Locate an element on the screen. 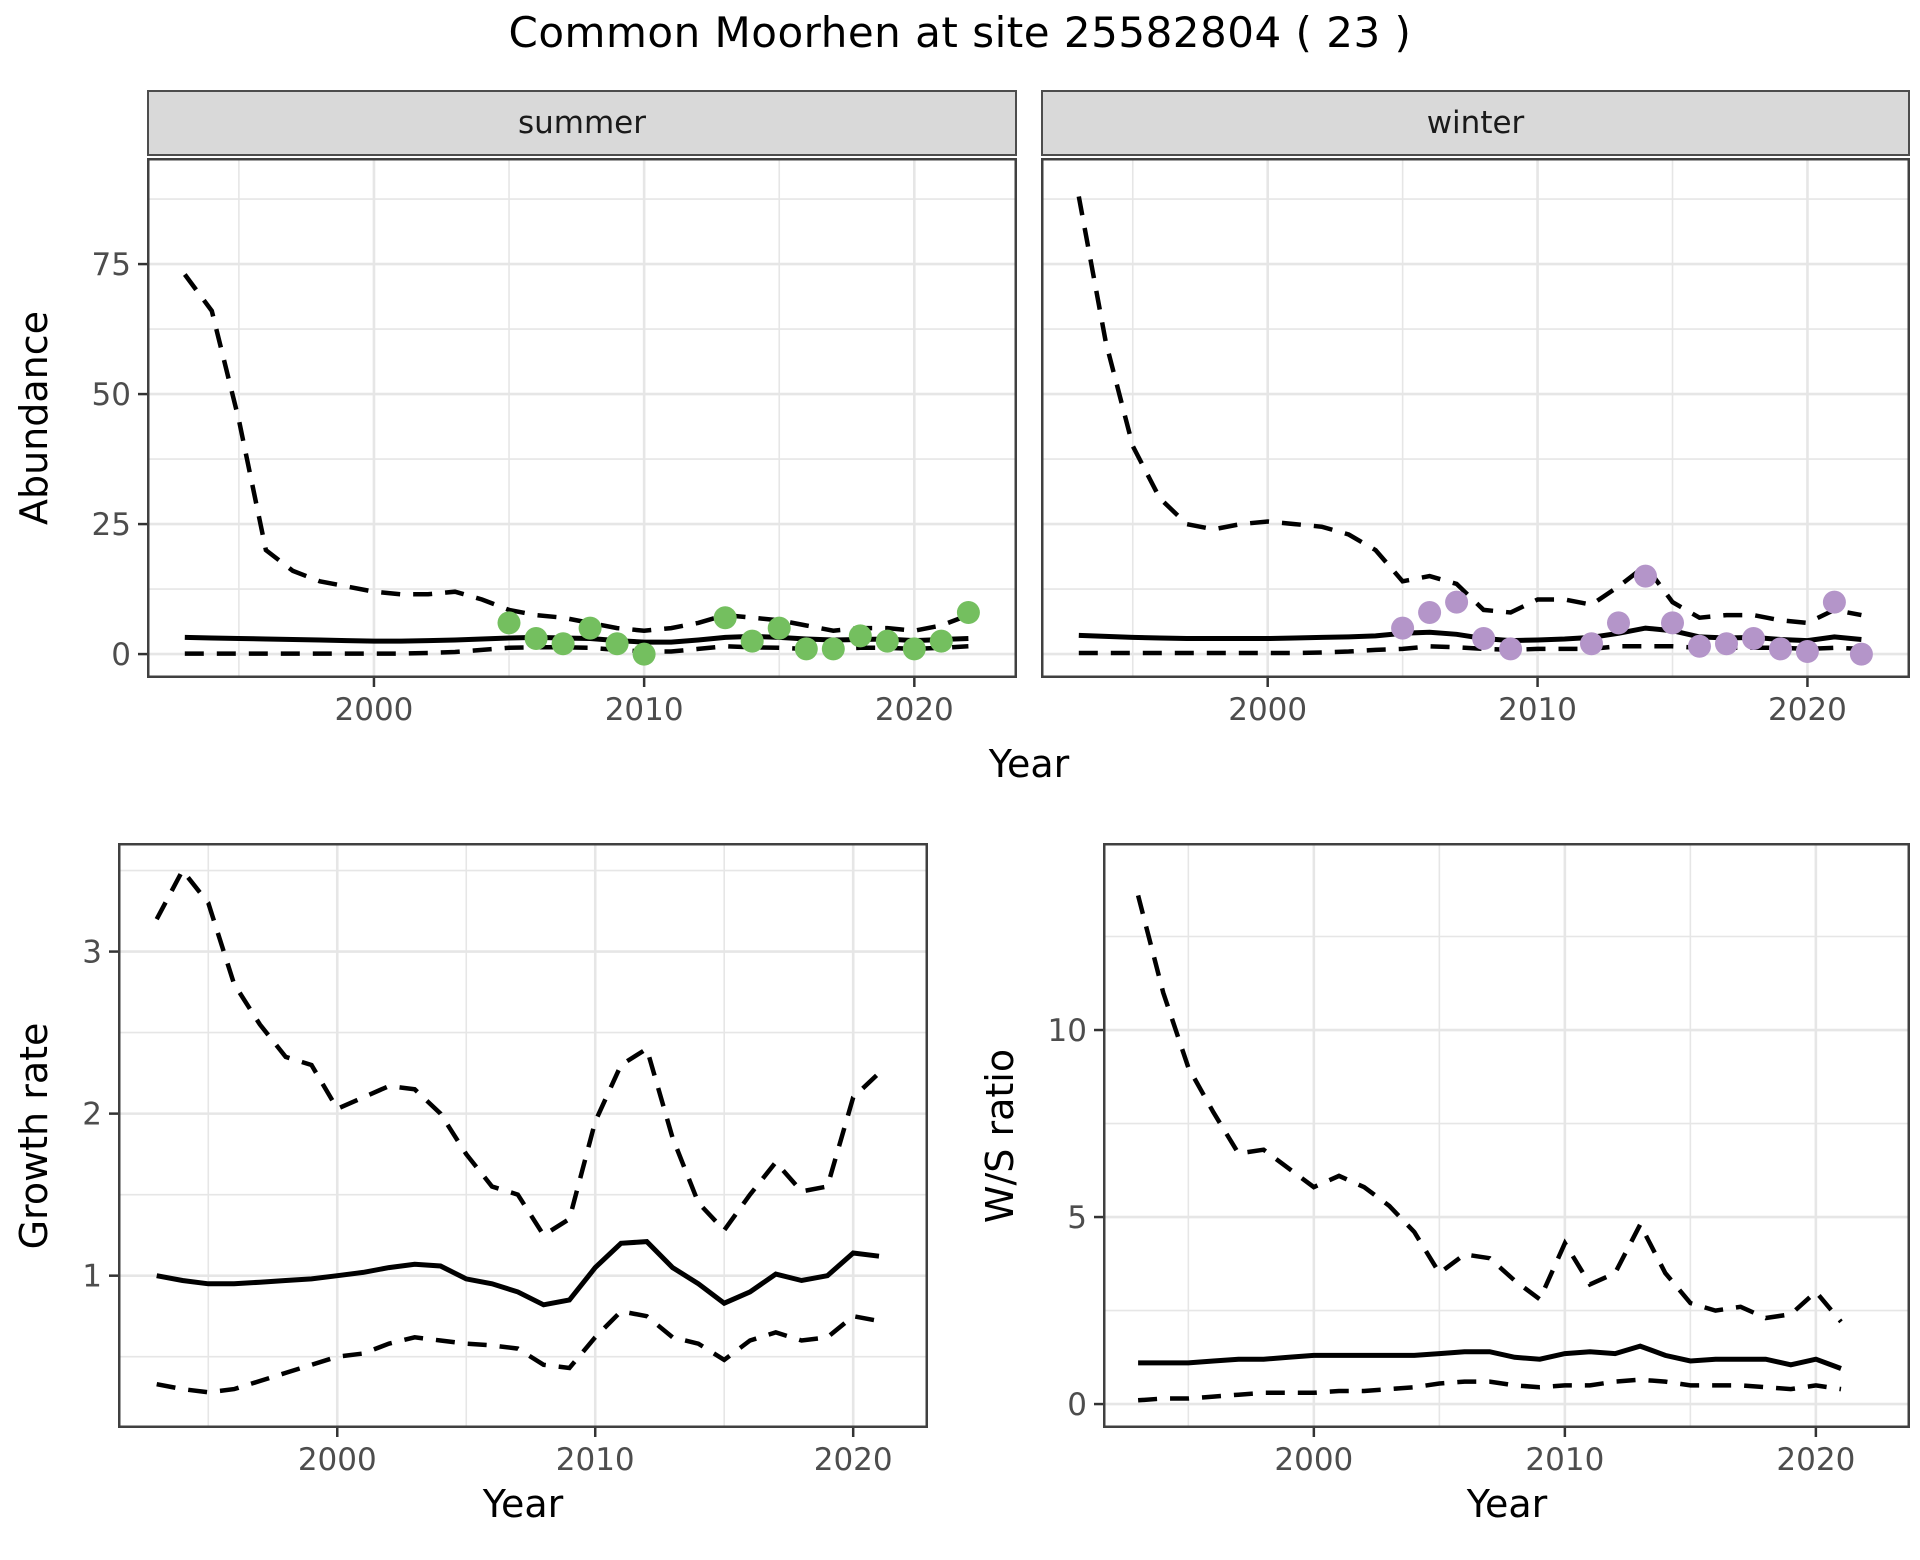 The width and height of the screenshot is (1920, 1560). facet-strip-winter: winter is located at coordinates (1475, 123).